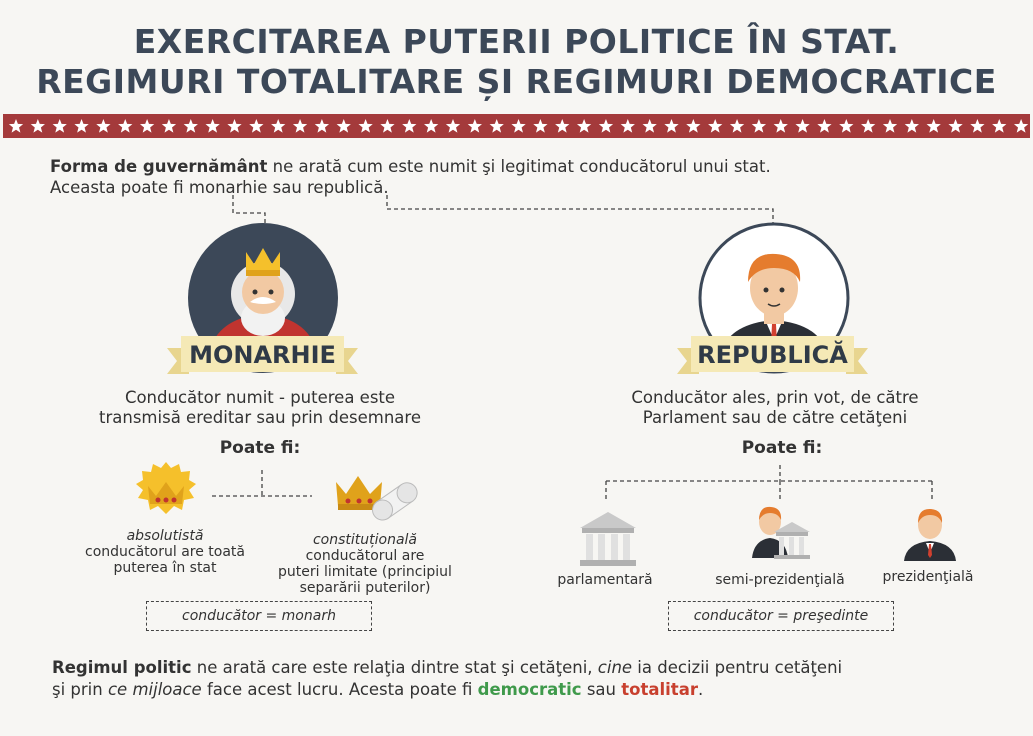 This screenshot has height=736, width=1033. Describe the element at coordinates (263, 298) in the screenshot. I see `monarch-illustration` at that location.